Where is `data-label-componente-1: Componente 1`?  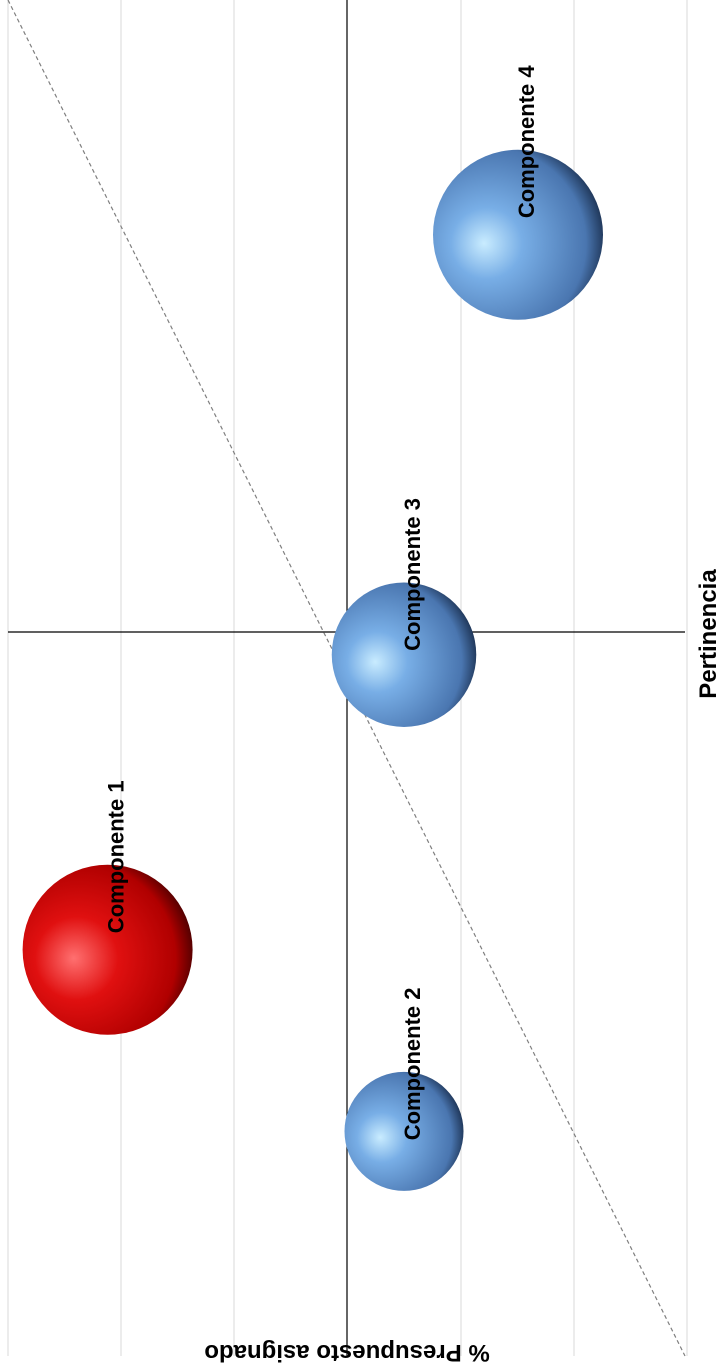 data-label-componente-1: Componente 1 is located at coordinates (116, 856).